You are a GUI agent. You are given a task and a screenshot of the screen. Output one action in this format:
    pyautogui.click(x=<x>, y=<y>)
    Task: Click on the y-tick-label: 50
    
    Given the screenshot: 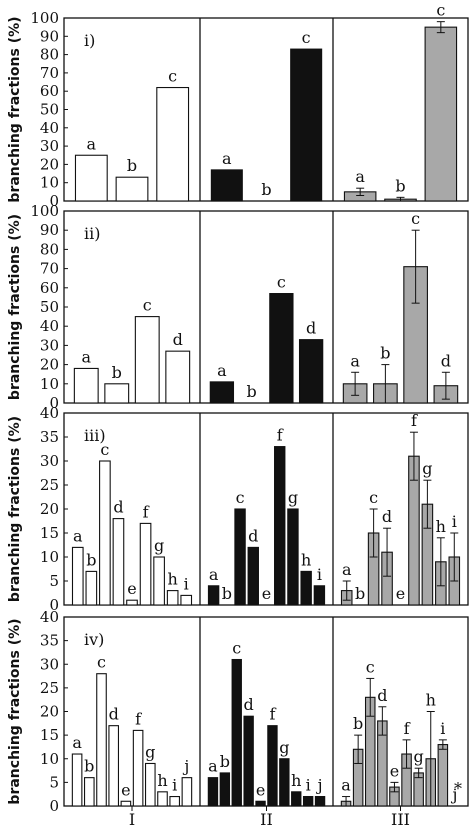 What is the action you would take?
    pyautogui.click(x=49, y=110)
    